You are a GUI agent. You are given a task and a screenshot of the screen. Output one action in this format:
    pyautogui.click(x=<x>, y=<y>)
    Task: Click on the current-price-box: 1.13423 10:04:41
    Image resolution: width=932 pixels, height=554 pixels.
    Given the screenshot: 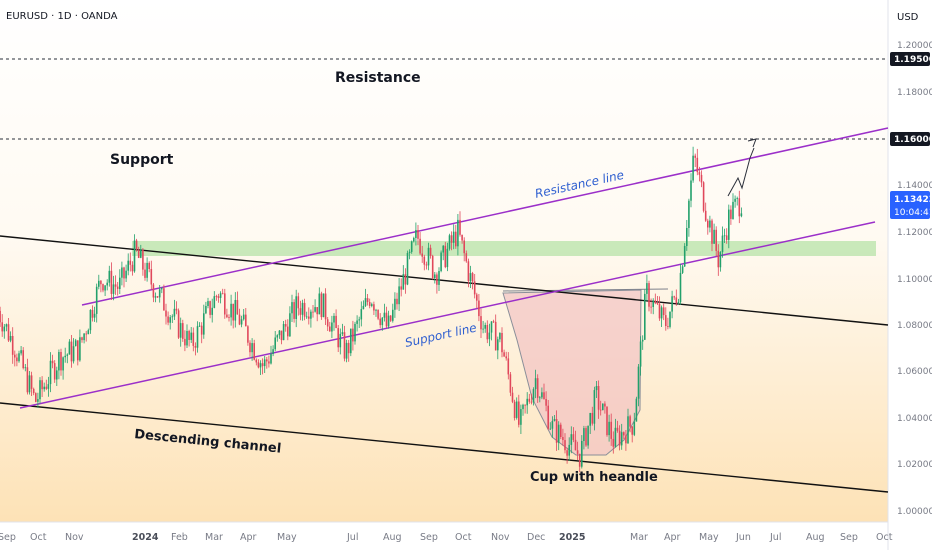 What is the action you would take?
    pyautogui.click(x=911, y=205)
    